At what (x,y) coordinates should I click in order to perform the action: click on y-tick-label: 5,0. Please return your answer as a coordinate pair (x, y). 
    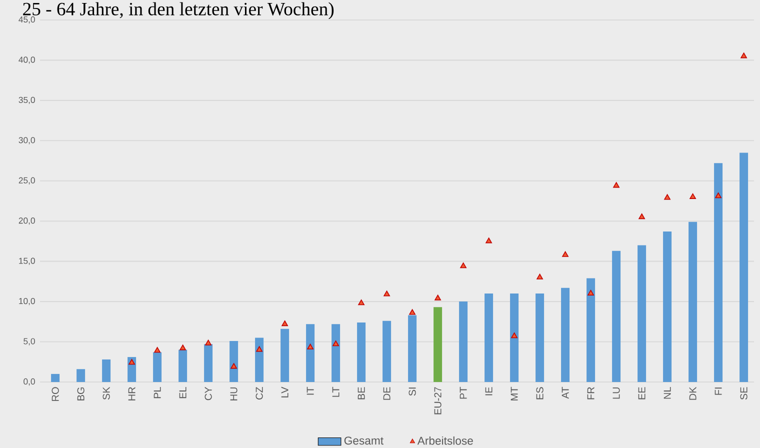
    Looking at the image, I should click on (29, 342).